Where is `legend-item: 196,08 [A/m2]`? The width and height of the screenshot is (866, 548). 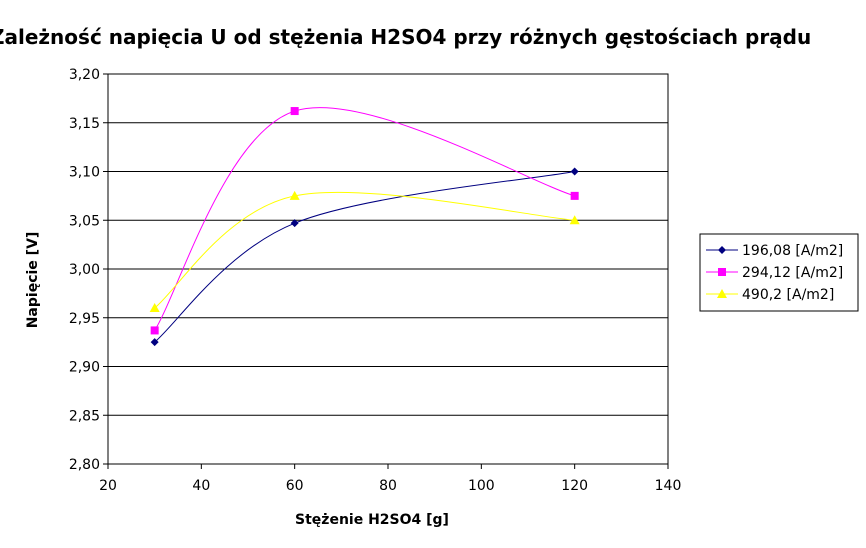
legend-item: 196,08 [A/m2] is located at coordinates (774, 251).